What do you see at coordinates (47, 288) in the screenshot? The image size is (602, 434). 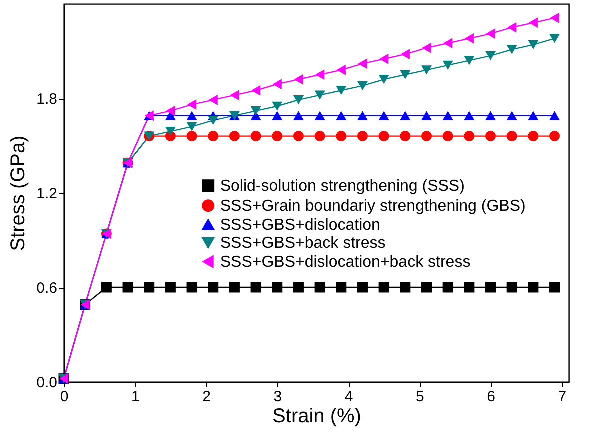 I see `y-tick-label: 0.6` at bounding box center [47, 288].